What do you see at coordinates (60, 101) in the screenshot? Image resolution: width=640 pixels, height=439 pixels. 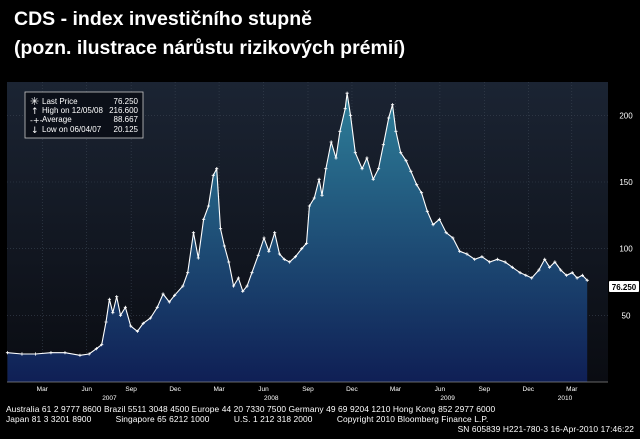 I see `legend-label: Last Price` at bounding box center [60, 101].